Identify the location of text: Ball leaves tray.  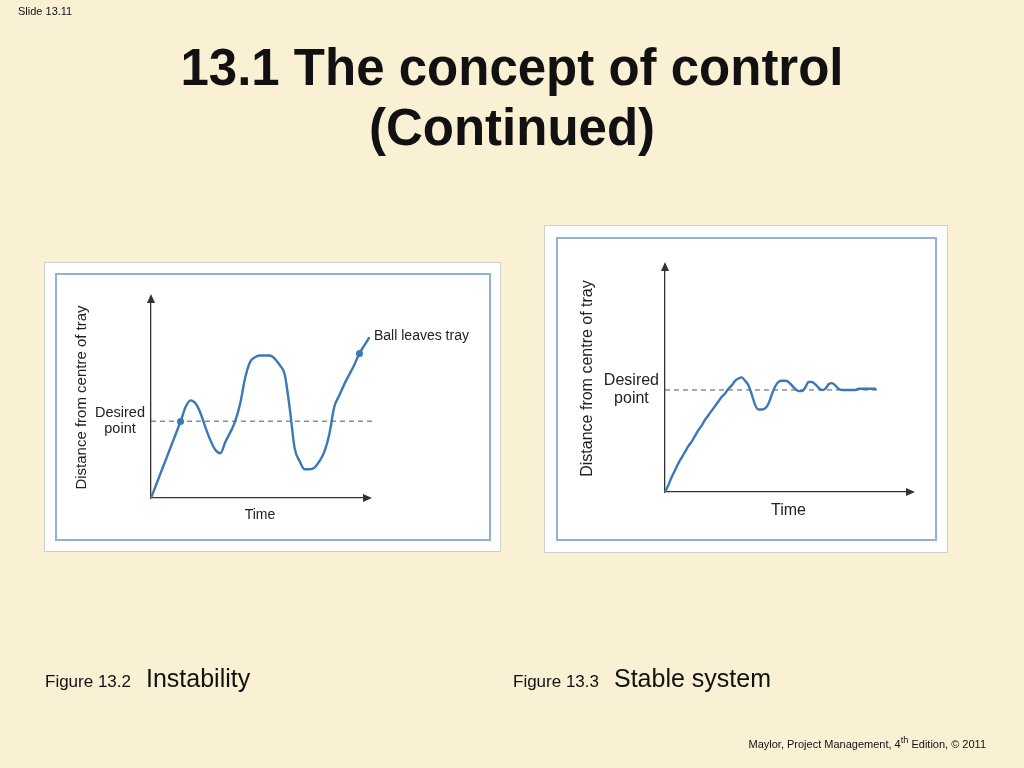
(421, 334).